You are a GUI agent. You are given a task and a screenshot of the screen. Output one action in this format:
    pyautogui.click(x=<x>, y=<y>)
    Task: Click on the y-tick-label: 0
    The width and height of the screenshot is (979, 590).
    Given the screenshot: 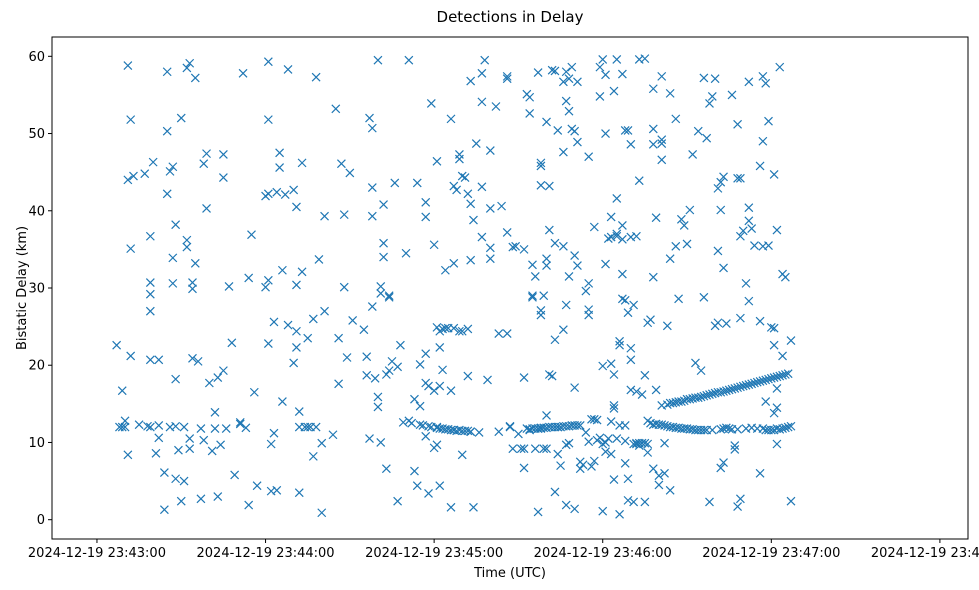 What is the action you would take?
    pyautogui.click(x=41, y=520)
    